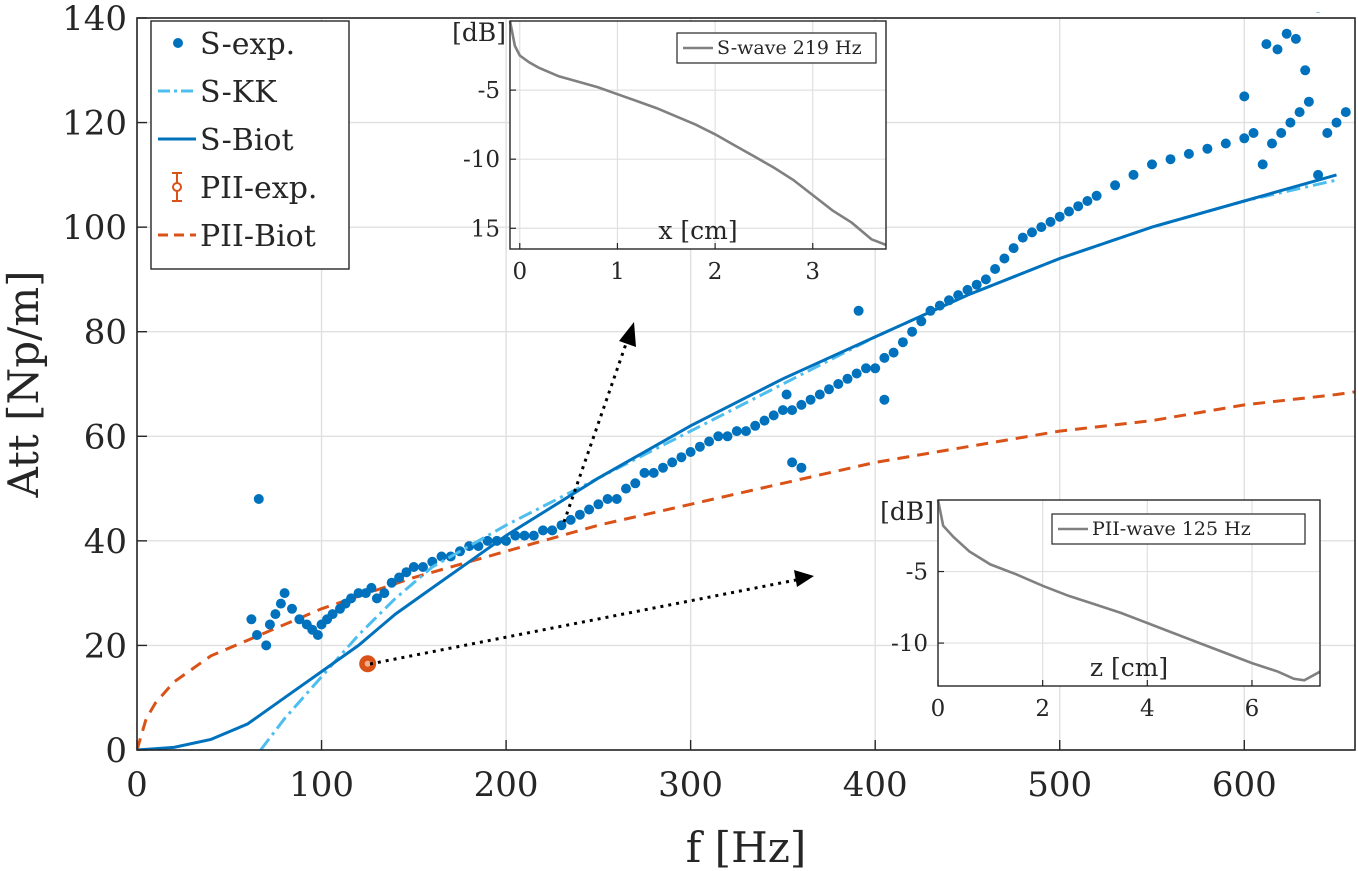 The image size is (1358, 871). Describe the element at coordinates (485, 229) in the screenshot. I see `inset1-y-tick-label: 15` at that location.